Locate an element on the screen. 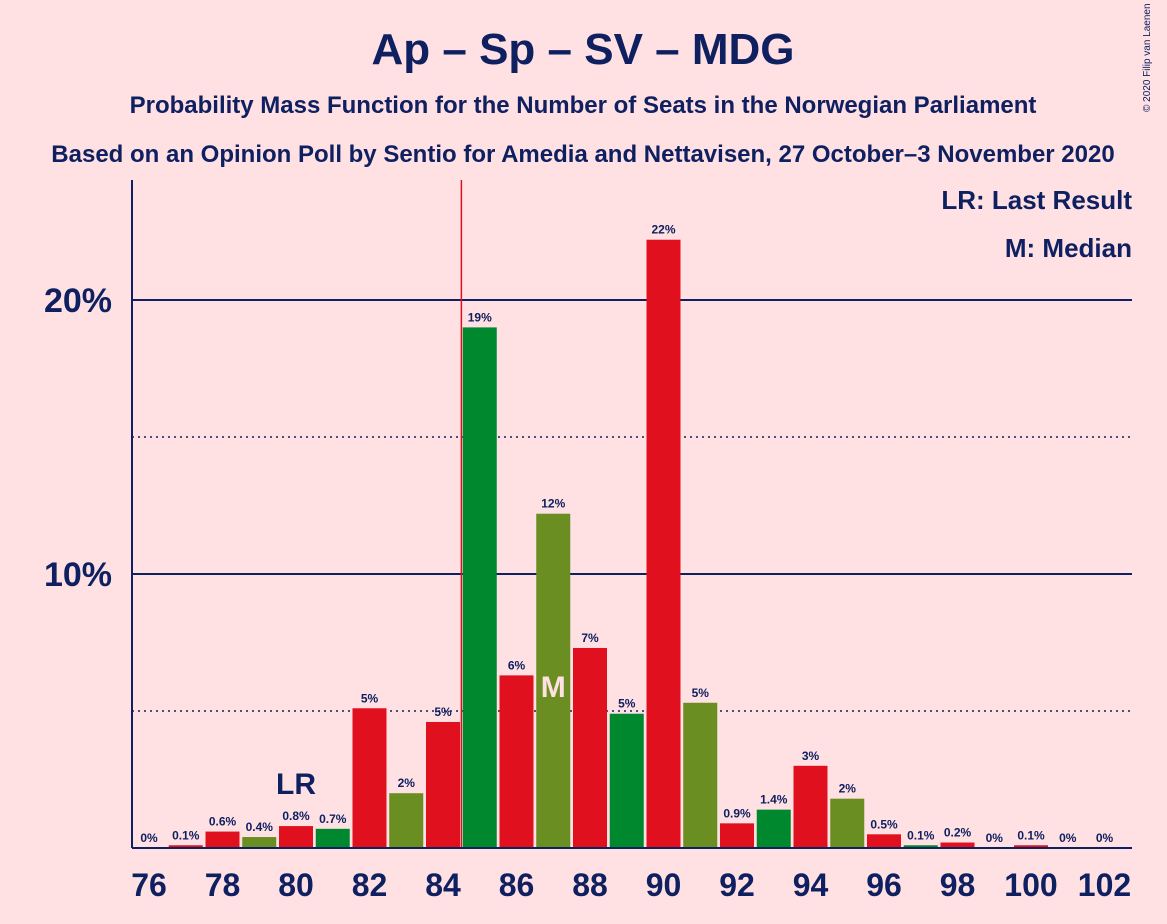 This screenshot has height=924, width=1167. x-tick-label: 84 is located at coordinates (443, 885).